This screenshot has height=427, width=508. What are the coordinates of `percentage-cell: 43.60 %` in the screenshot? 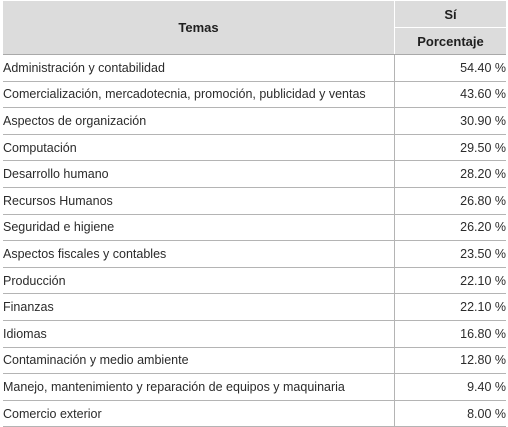 It's located at (450, 95).